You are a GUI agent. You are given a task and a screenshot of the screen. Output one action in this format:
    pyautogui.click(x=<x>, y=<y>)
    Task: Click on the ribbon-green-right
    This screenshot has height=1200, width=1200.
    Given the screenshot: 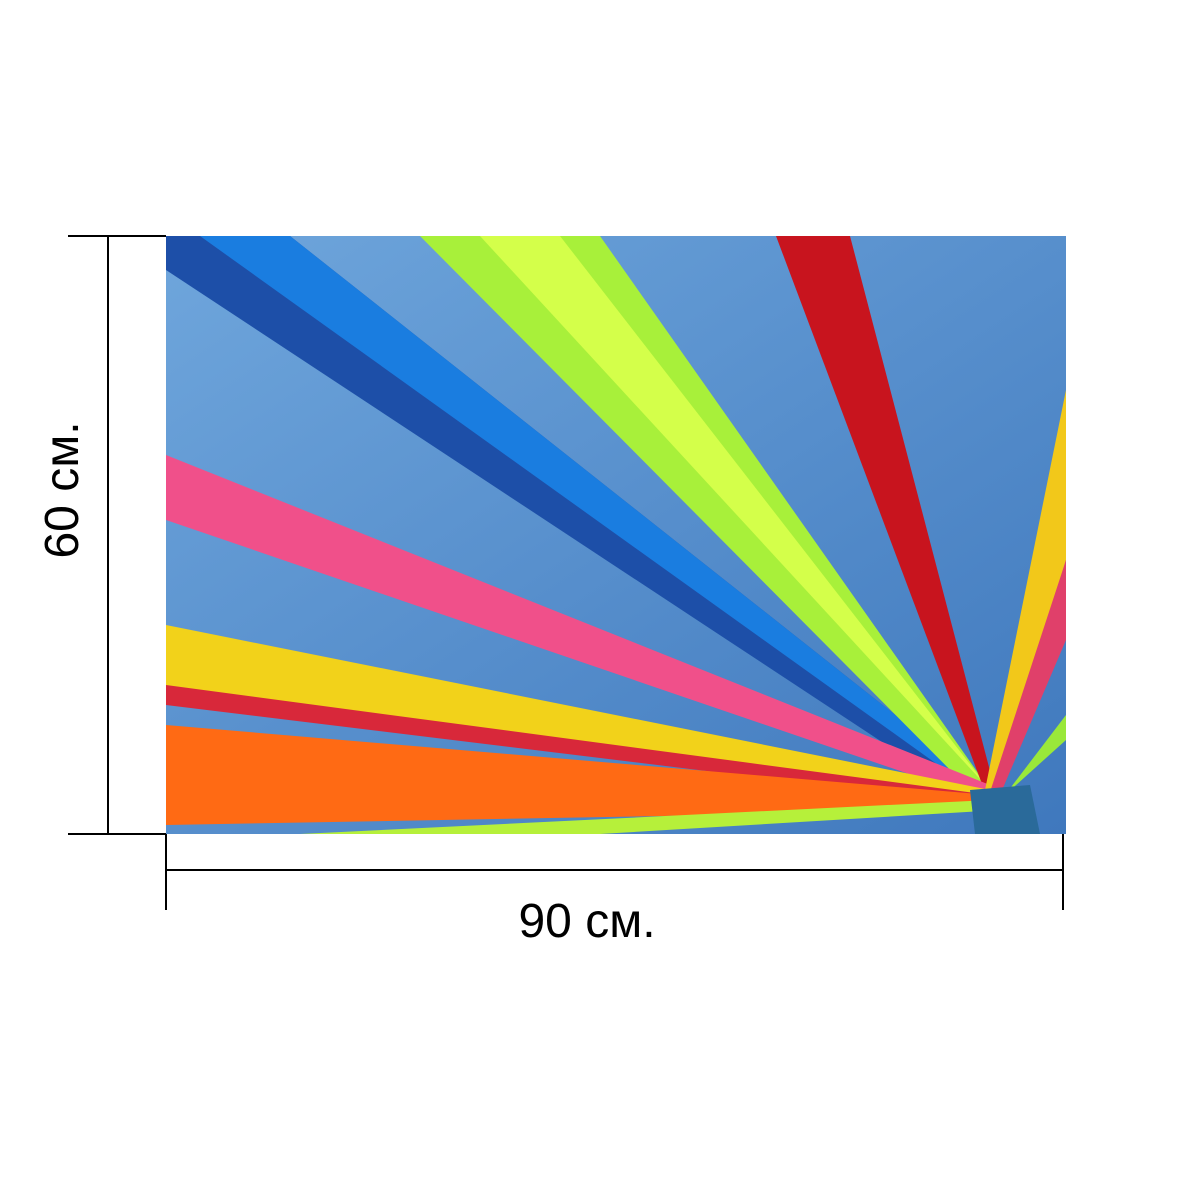 What is the action you would take?
    pyautogui.click(x=1035, y=755)
    